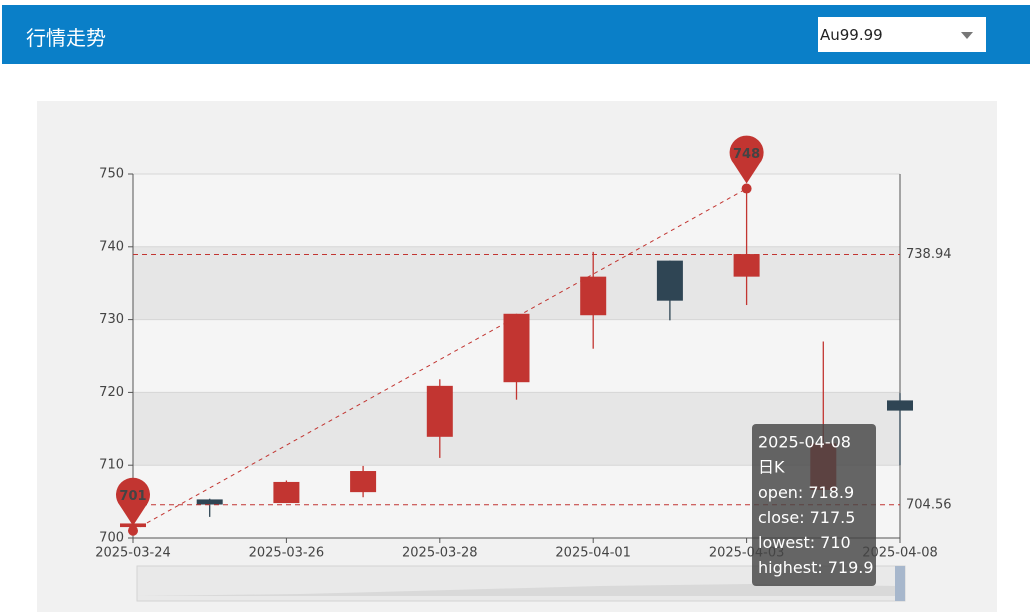 This screenshot has height=612, width=1030. What do you see at coordinates (516, 283) in the screenshot?
I see `split-area` at bounding box center [516, 283].